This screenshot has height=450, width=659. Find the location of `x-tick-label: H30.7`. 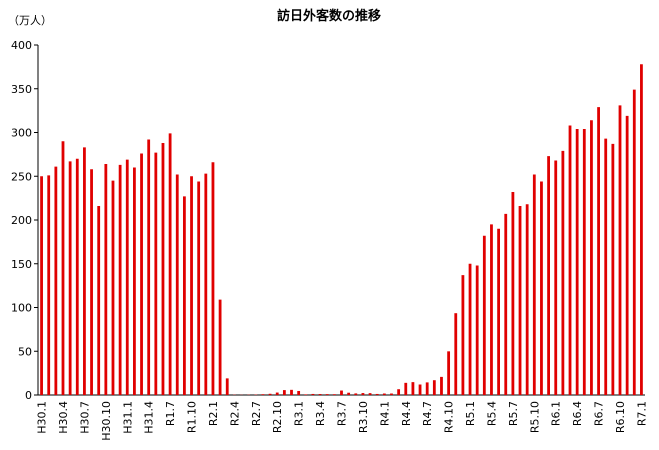

x-tick-label: H30.7 is located at coordinates (84, 417).